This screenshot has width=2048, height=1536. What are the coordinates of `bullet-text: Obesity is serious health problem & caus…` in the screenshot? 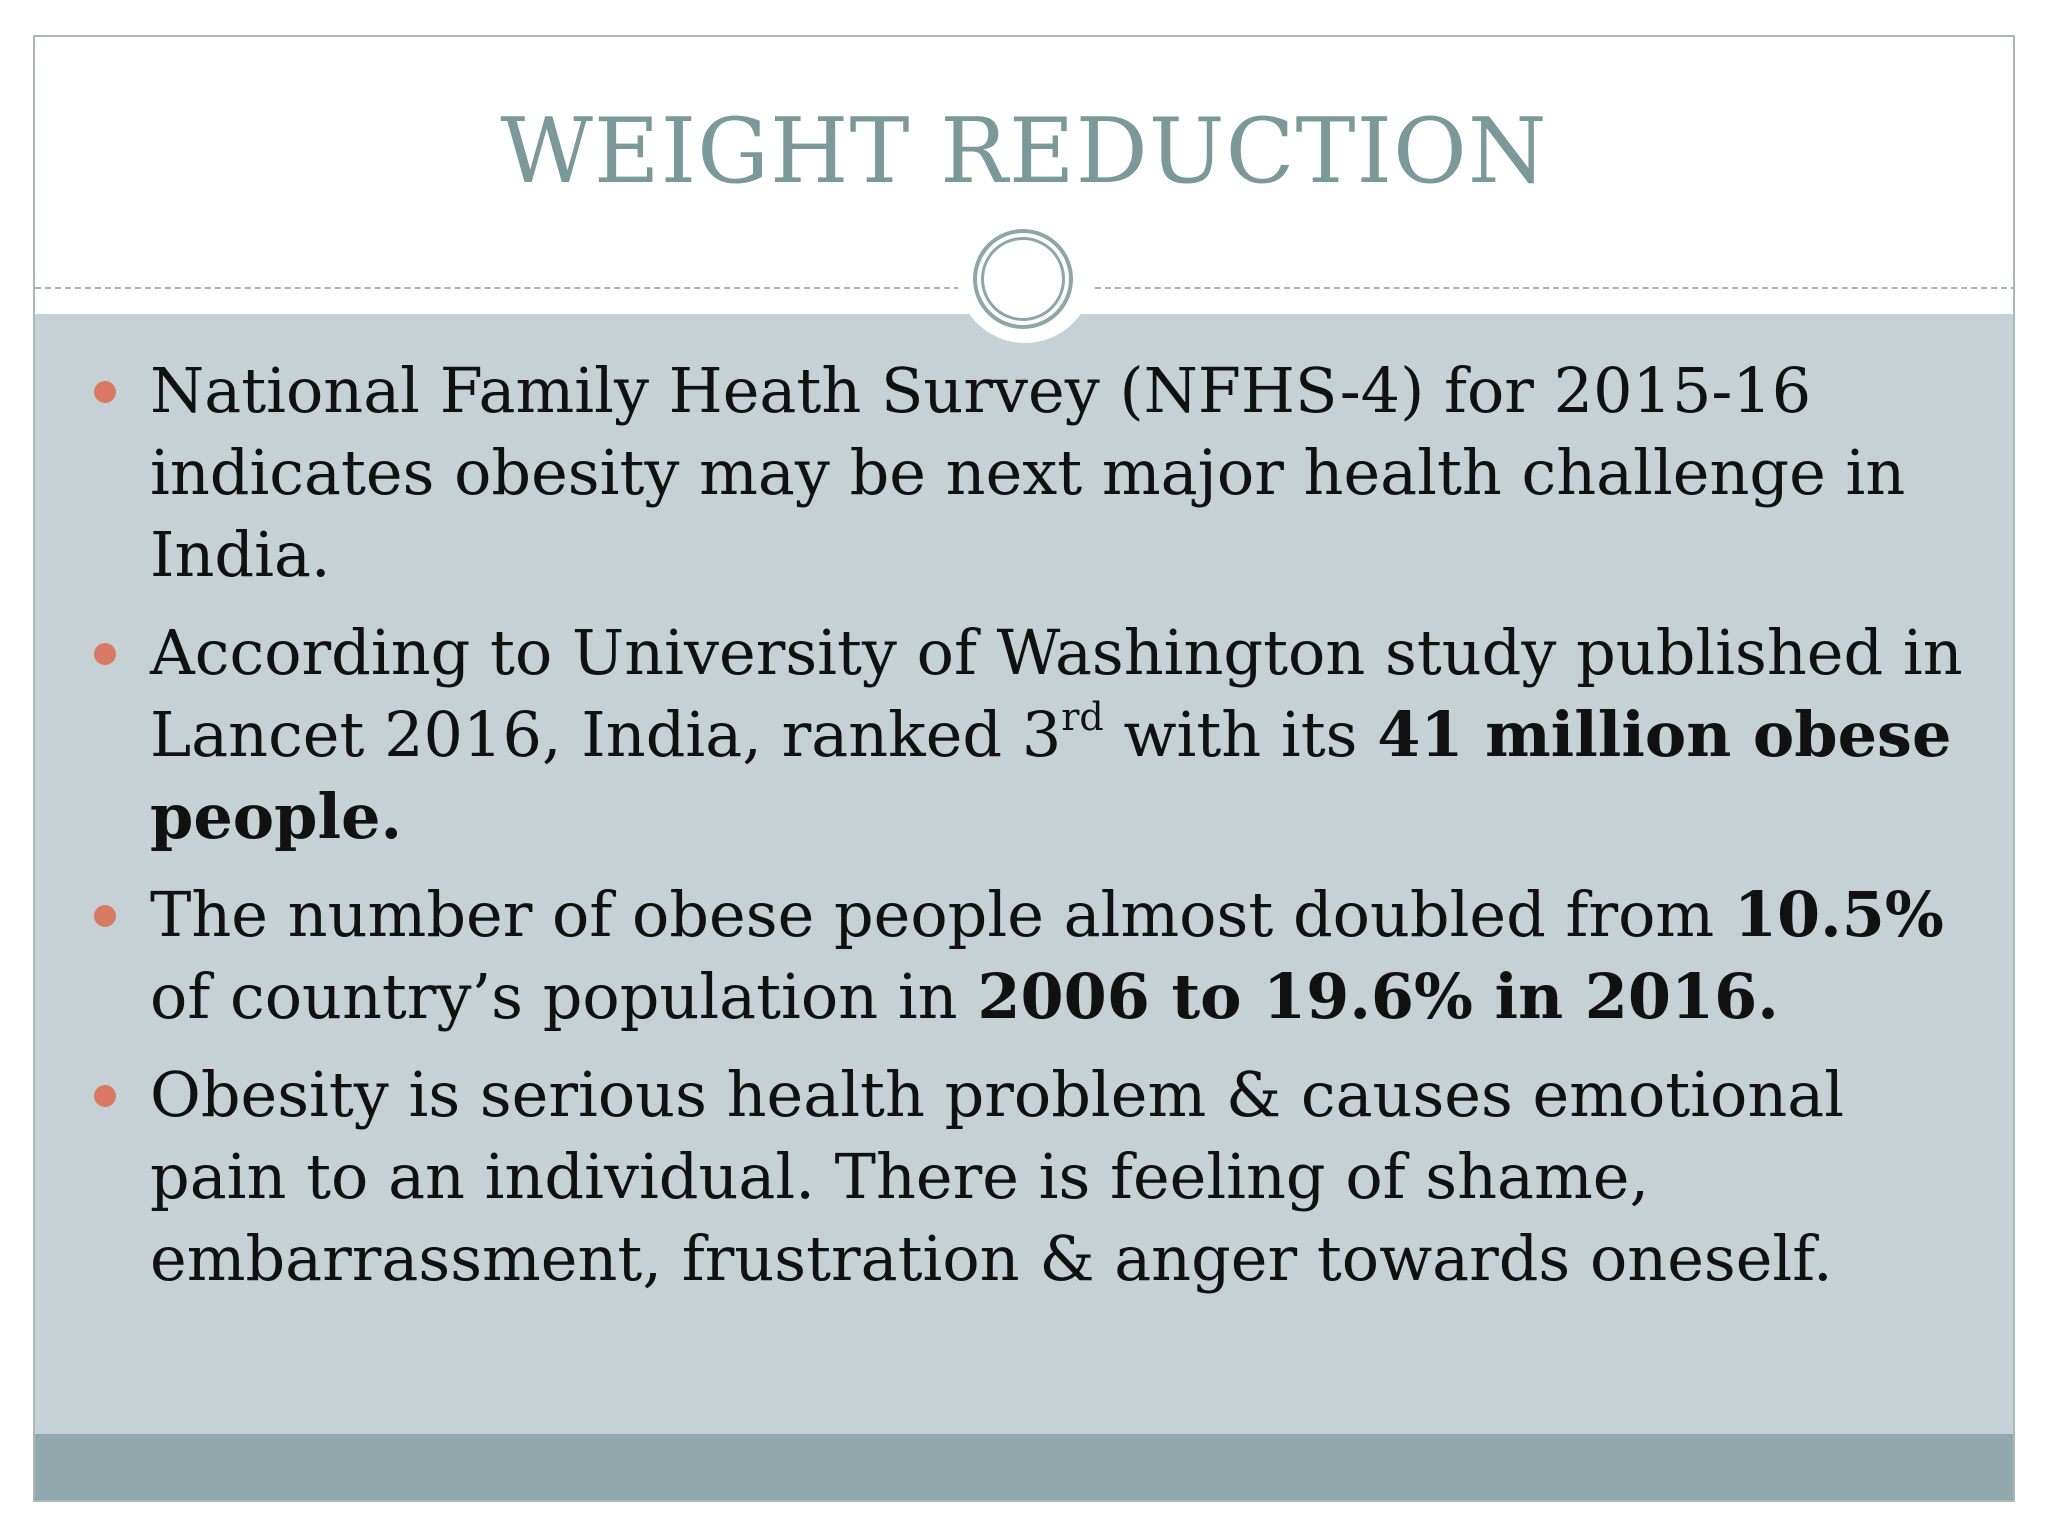 It's located at (997, 1176).